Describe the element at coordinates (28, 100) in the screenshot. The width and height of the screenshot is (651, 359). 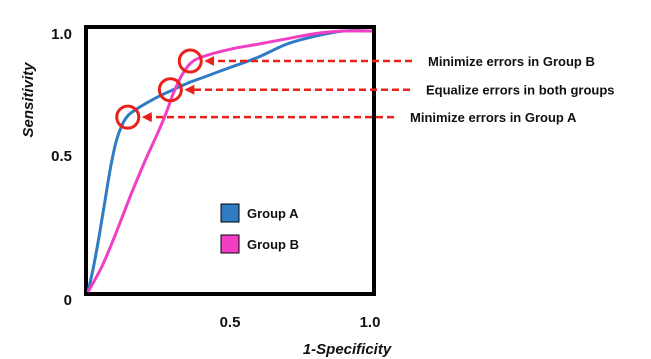
I see `y-axis-label: Sensitivity` at that location.